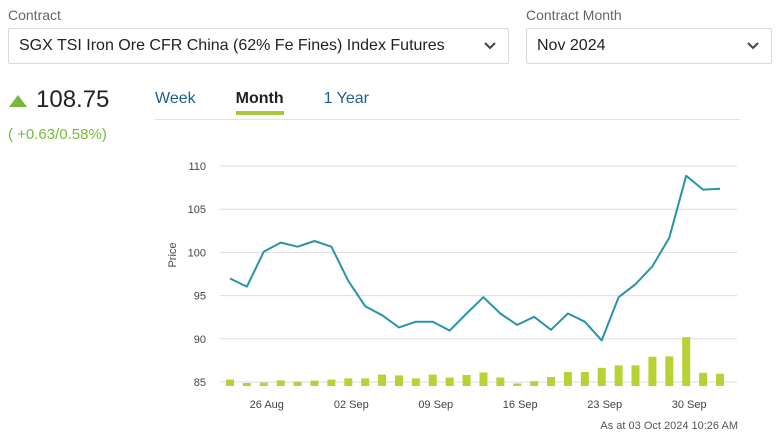  Describe the element at coordinates (447, 119) in the screenshot. I see `tabs-divider` at that location.